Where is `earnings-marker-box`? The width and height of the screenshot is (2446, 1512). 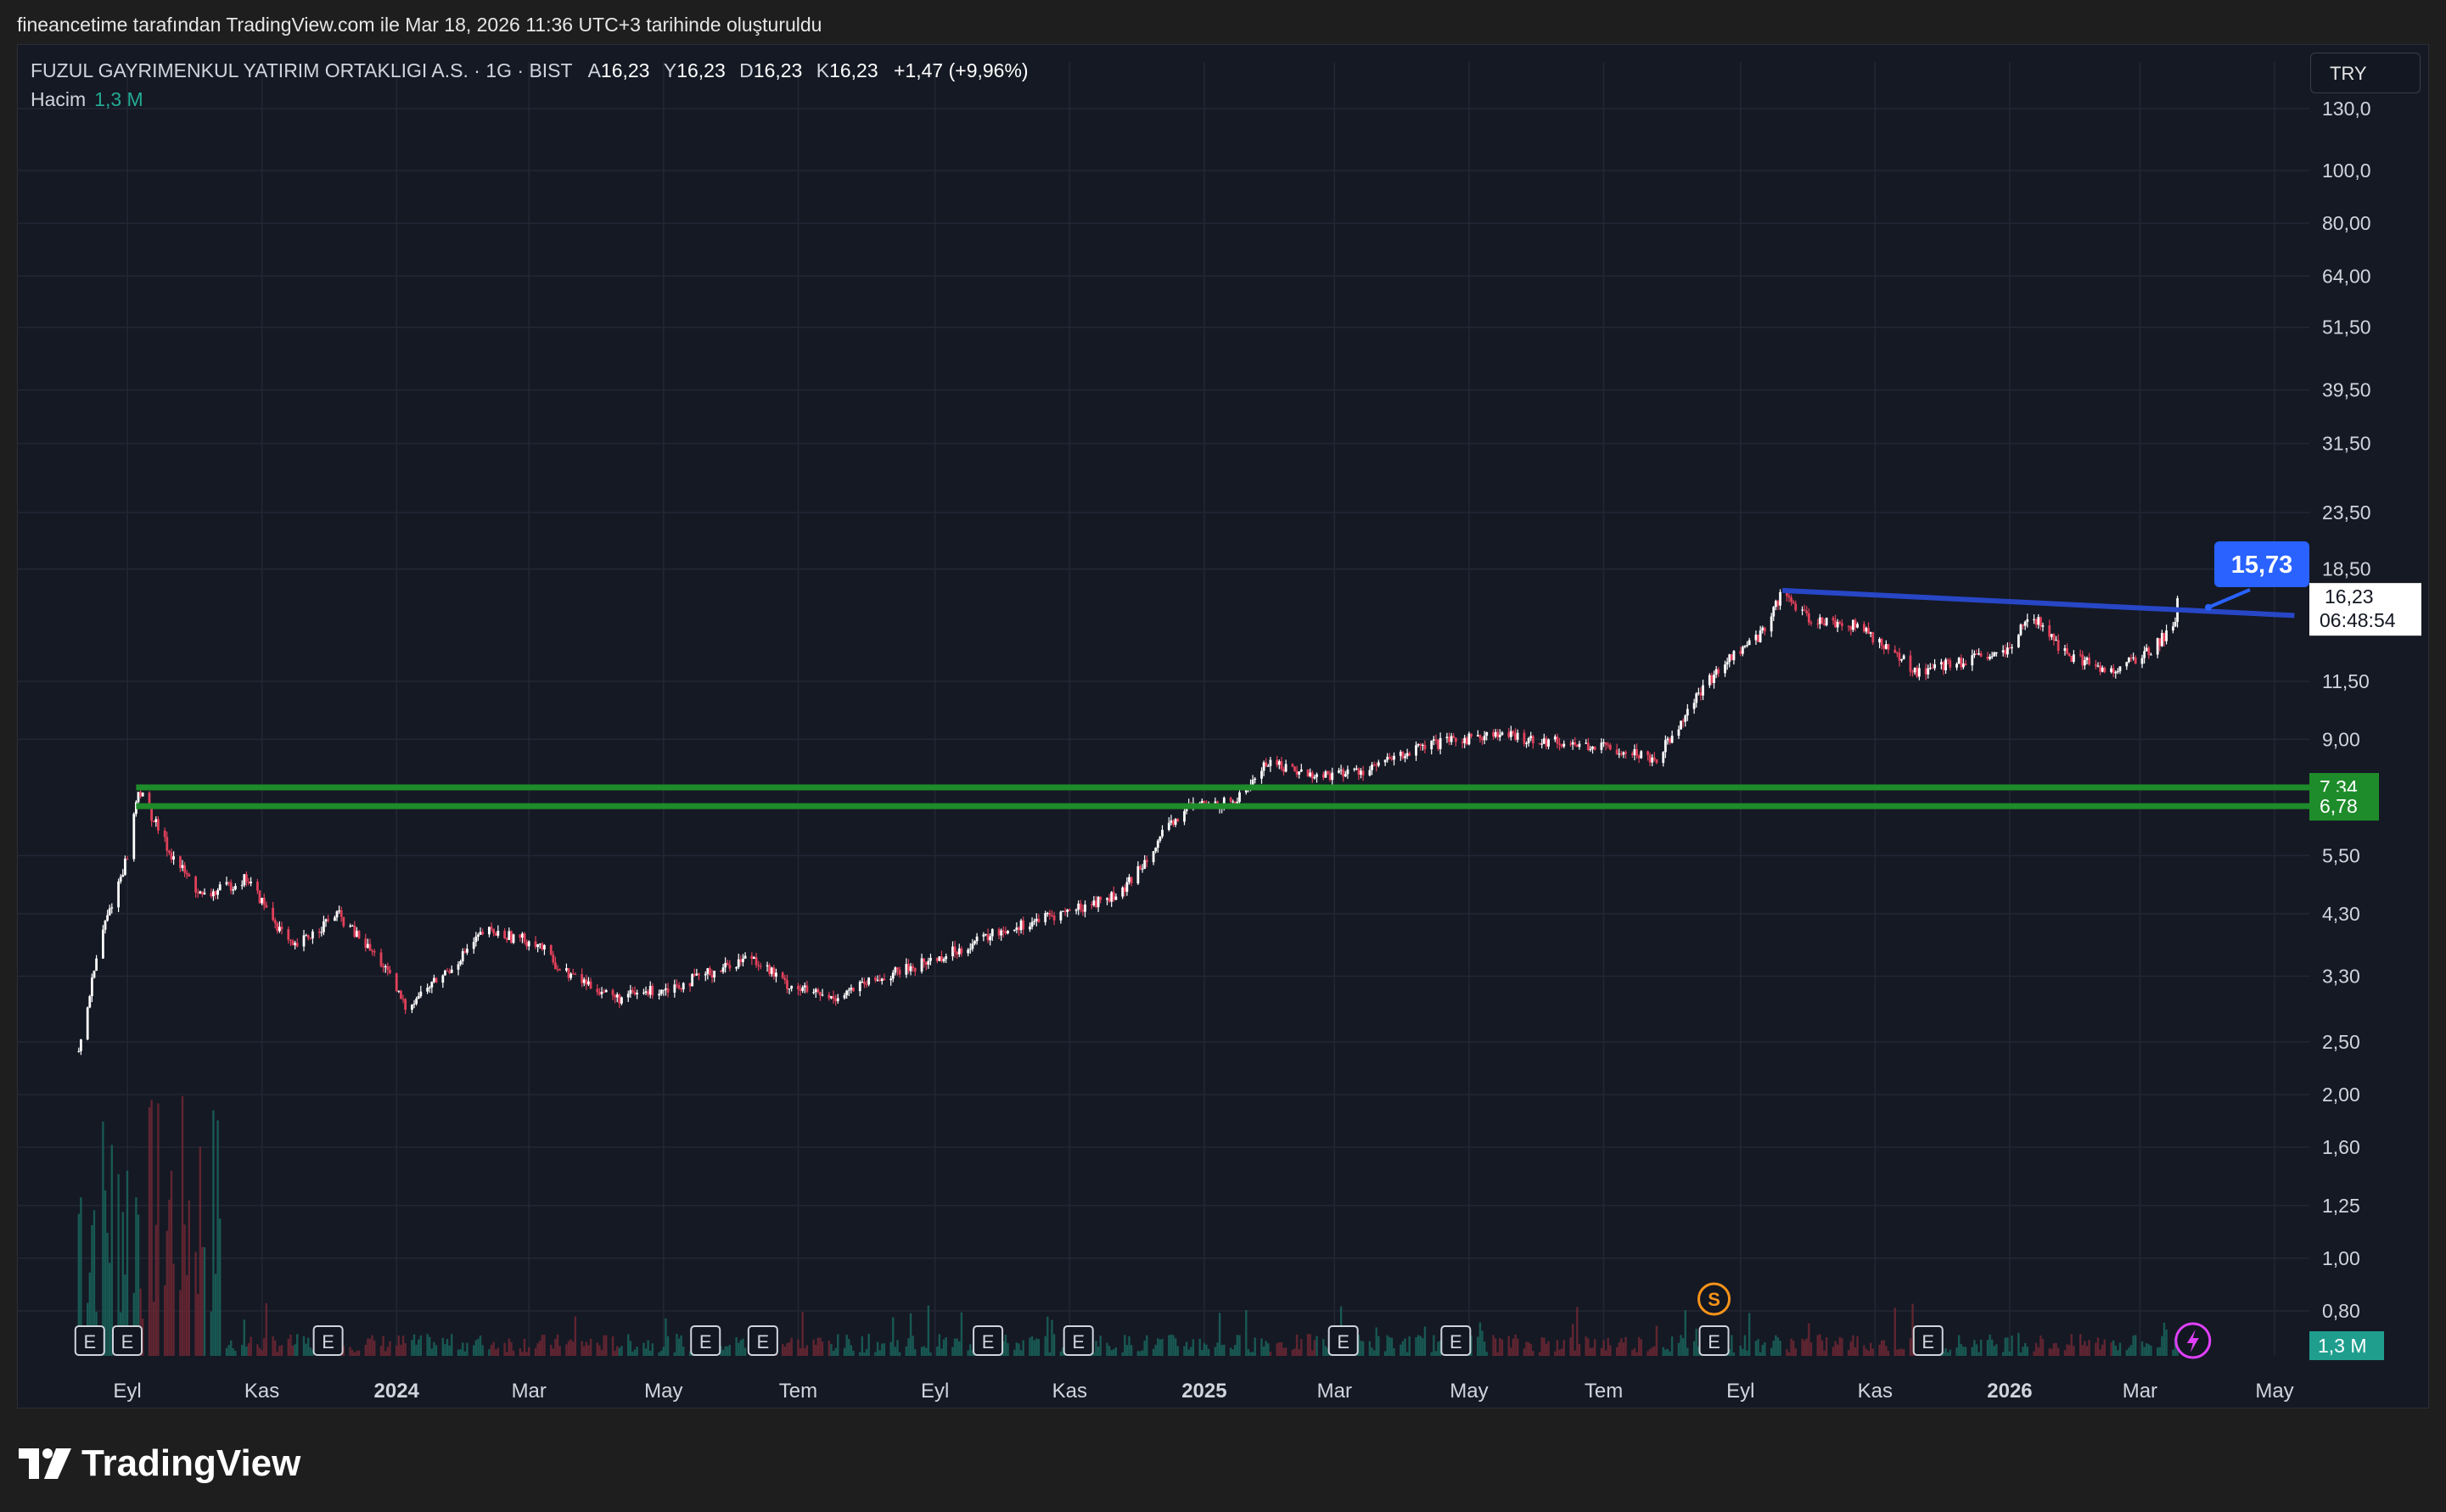 earnings-marker-box is located at coordinates (1343, 1340).